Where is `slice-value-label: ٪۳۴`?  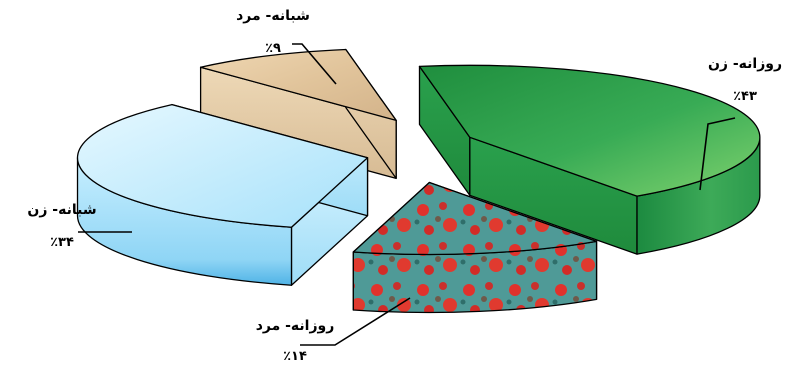
slice-value-label: ٪۳۴ is located at coordinates (62, 242).